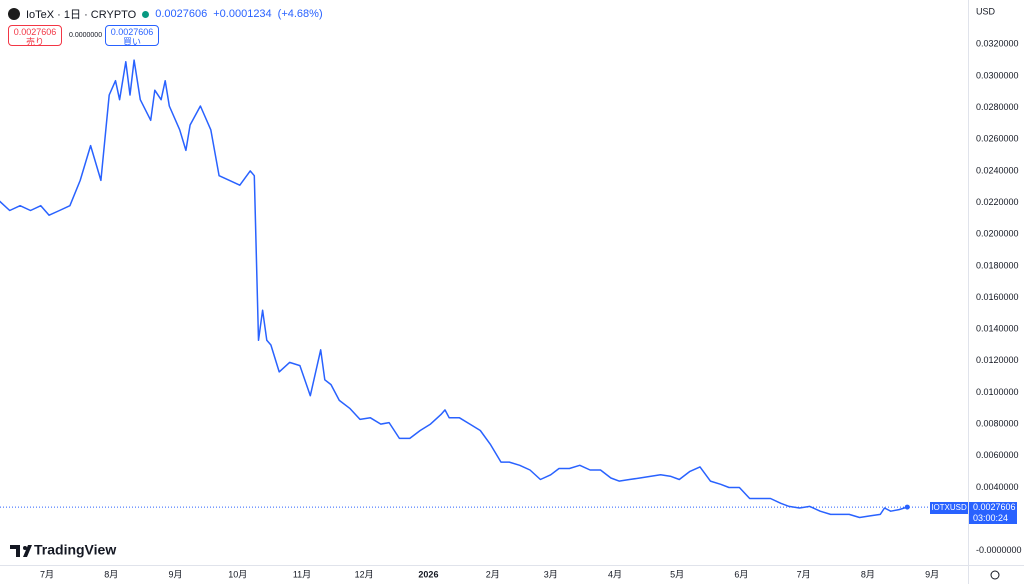  I want to click on y-tick-label: 0.0240000, so click(997, 170).